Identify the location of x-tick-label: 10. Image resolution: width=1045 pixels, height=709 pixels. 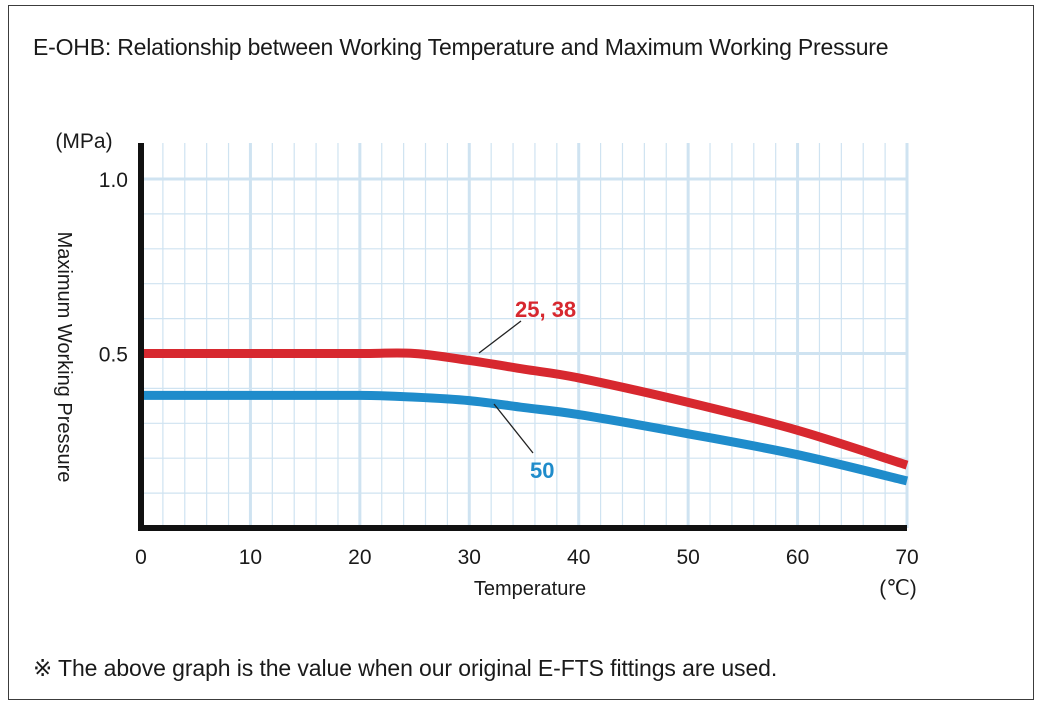
(250, 557).